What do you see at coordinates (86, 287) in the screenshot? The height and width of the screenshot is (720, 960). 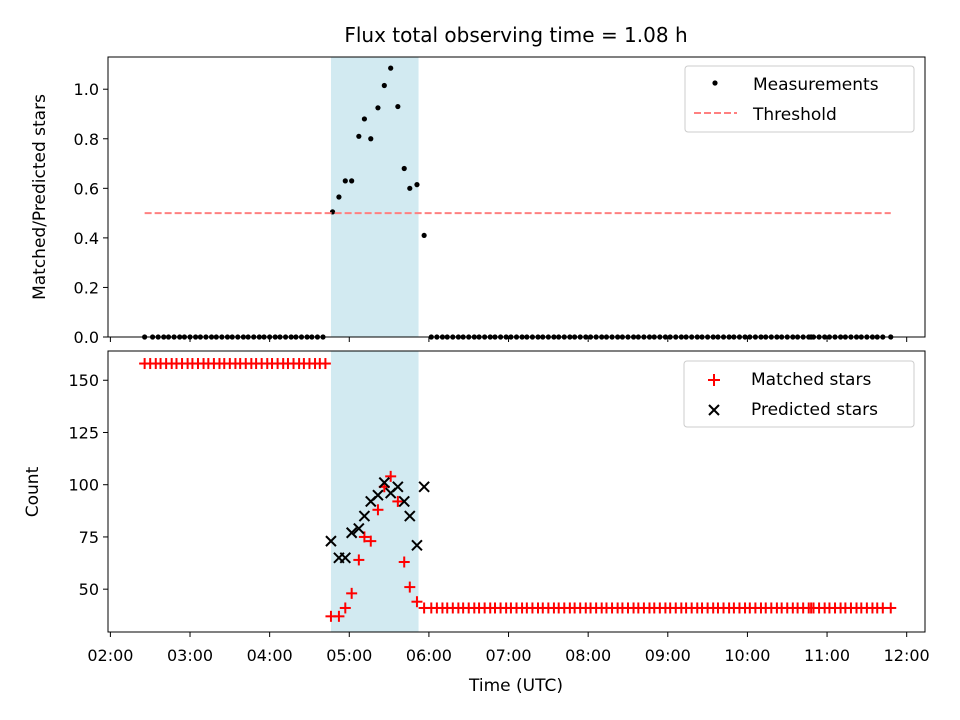 I see `y-tick-label: 0.2` at bounding box center [86, 287].